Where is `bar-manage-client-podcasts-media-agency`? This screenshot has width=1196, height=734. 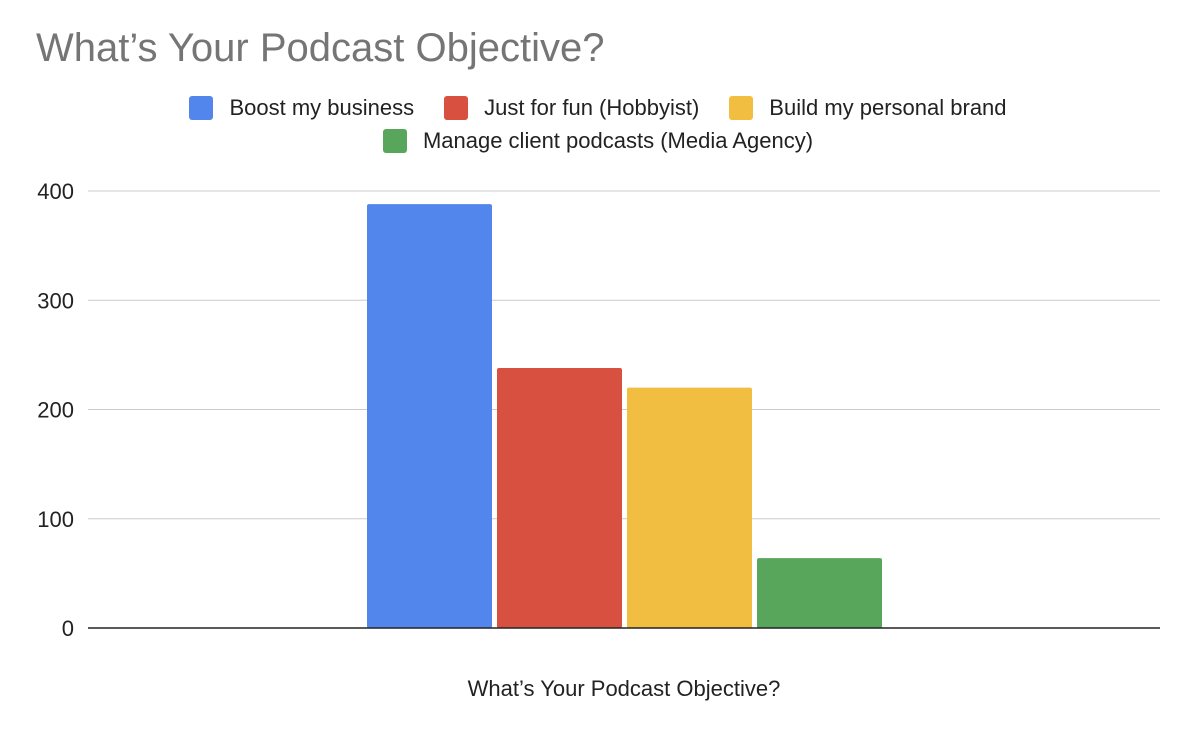
bar-manage-client-podcasts-media-agency is located at coordinates (819, 593).